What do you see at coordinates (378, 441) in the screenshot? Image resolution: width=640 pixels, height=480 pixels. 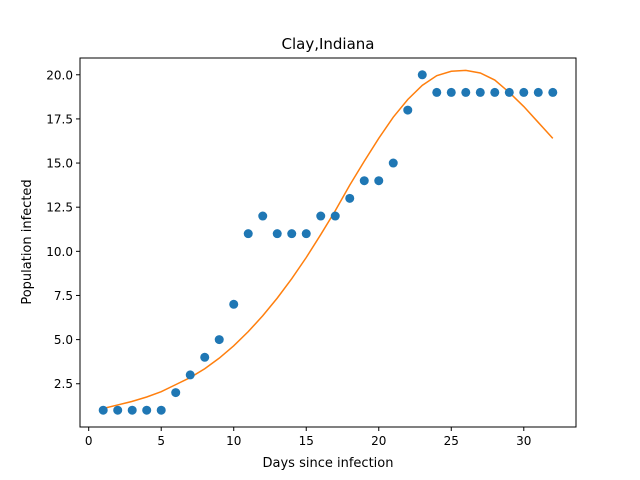 I see `x-tick-label: 20` at bounding box center [378, 441].